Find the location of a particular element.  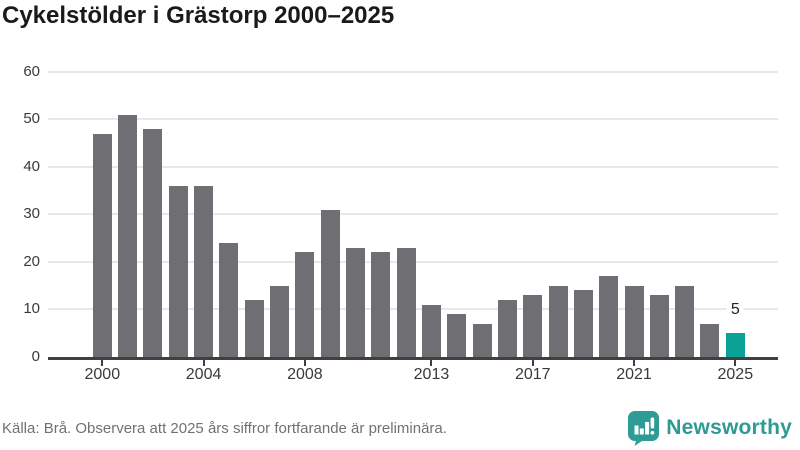

bar-2008 is located at coordinates (305, 304).